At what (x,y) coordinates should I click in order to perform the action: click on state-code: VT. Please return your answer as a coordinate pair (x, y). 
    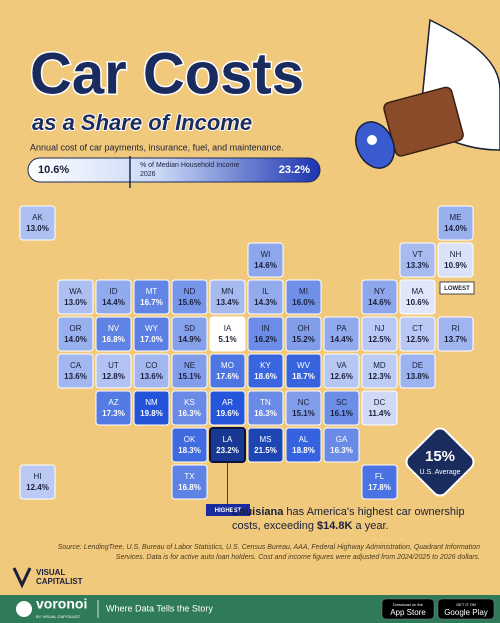
    Looking at the image, I should click on (417, 254).